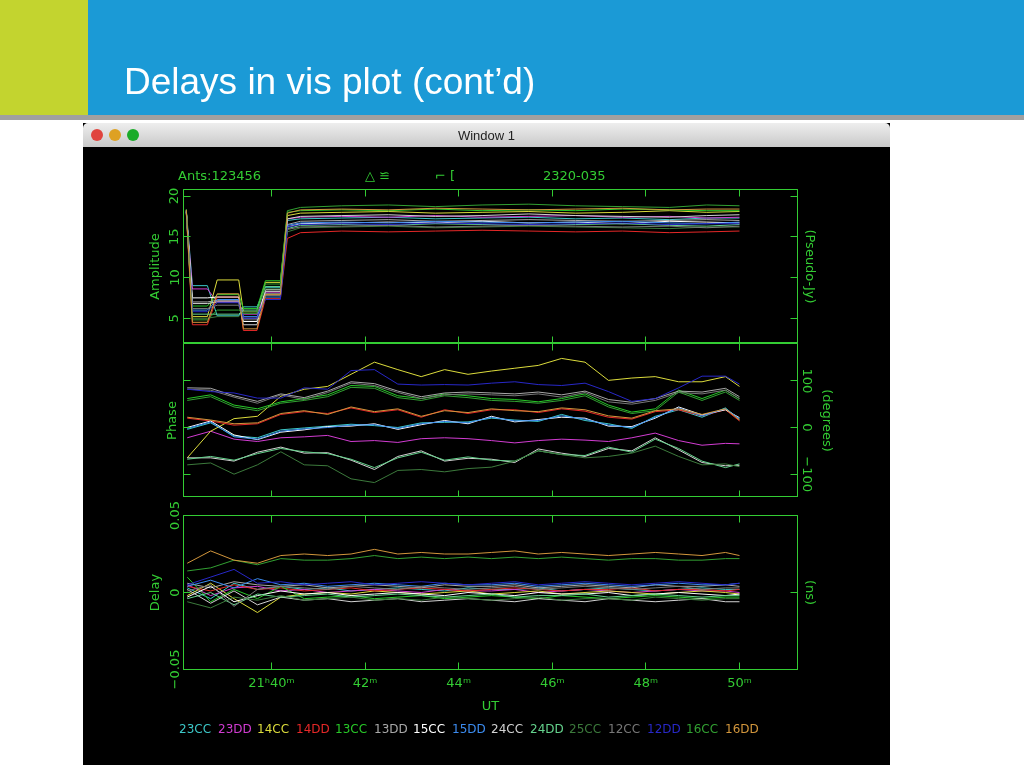 The height and width of the screenshot is (768, 1024). I want to click on text: 23DD, so click(235, 729).